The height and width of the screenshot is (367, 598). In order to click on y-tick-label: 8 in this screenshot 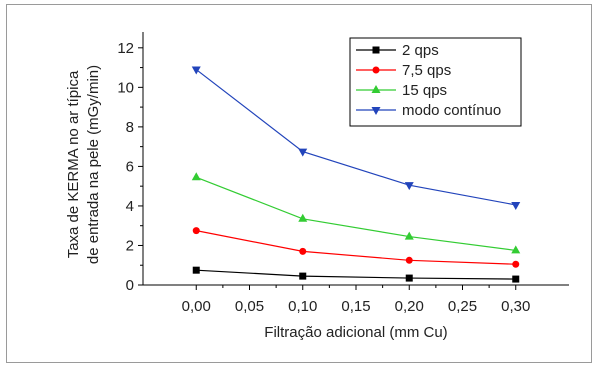, I will do `click(130, 127)`.